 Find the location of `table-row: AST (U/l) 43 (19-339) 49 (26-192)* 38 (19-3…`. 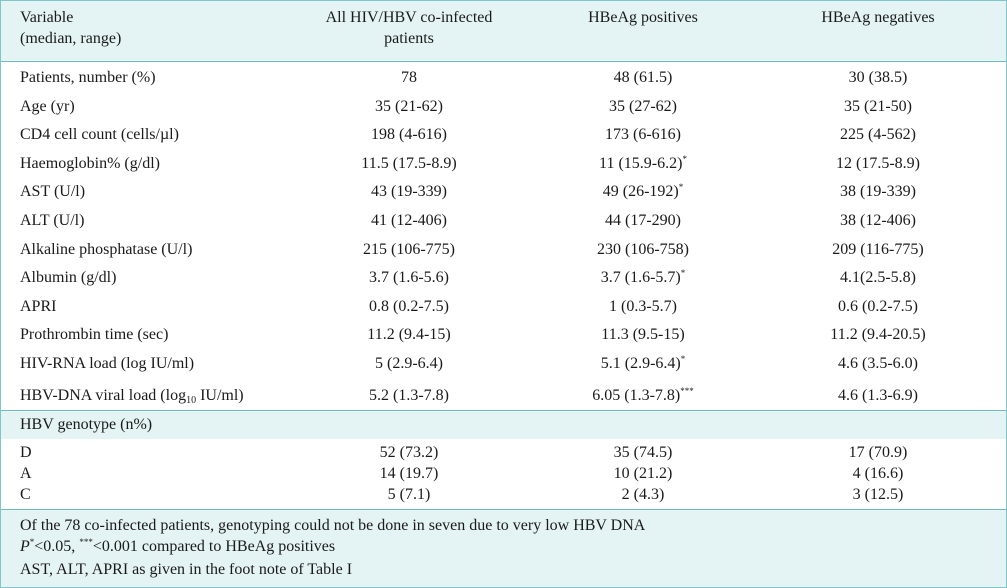

table-row: AST (U/l) 43 (19-339) 49 (26-192)* 38 (19-3… is located at coordinates (503, 192).